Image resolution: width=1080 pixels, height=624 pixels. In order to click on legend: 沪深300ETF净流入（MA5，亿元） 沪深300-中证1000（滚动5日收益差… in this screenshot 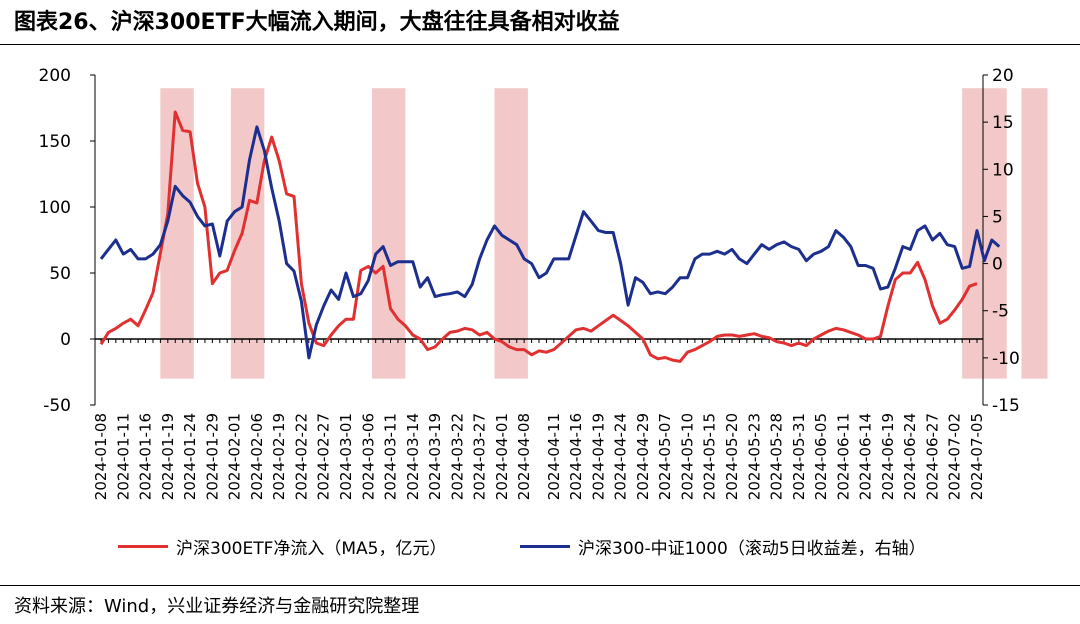, I will do `click(540, 547)`.